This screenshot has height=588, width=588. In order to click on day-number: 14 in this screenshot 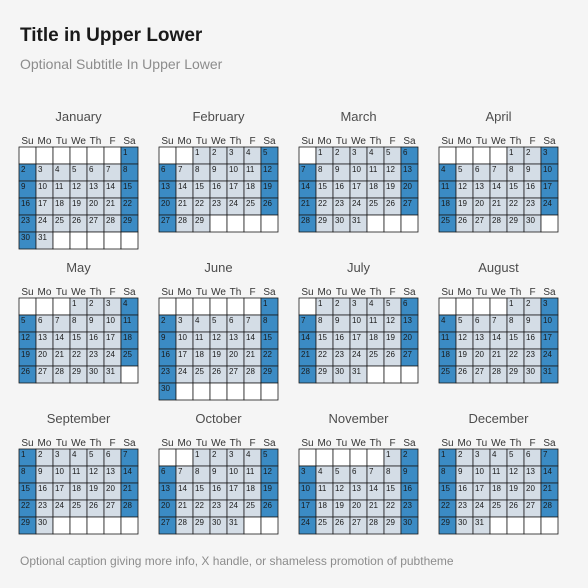, I will do `click(305, 186)`.